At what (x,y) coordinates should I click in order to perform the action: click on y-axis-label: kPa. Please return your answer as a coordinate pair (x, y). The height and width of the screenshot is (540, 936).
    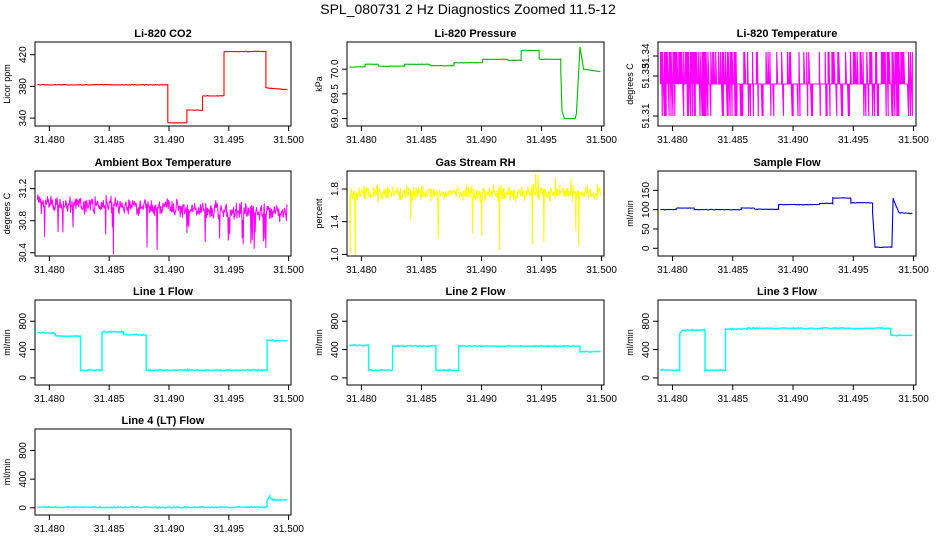
    Looking at the image, I should click on (319, 84).